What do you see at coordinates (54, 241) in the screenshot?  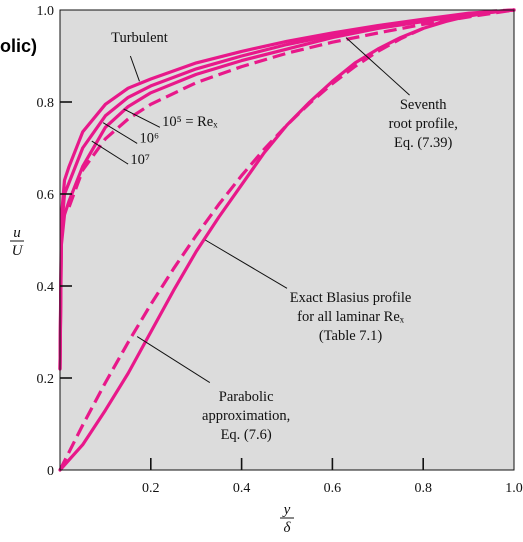 I see `y-axis: 0 0.2 0.4 0.6 0.8 1.0` at bounding box center [54, 241].